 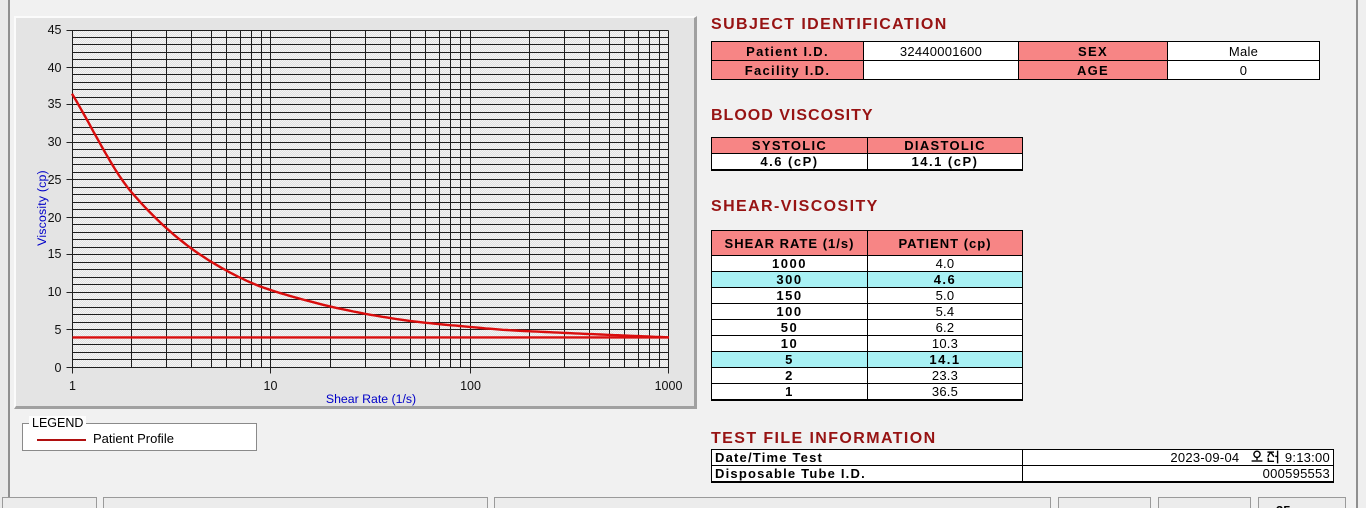 I want to click on svg-text: 5, so click(x=58, y=330).